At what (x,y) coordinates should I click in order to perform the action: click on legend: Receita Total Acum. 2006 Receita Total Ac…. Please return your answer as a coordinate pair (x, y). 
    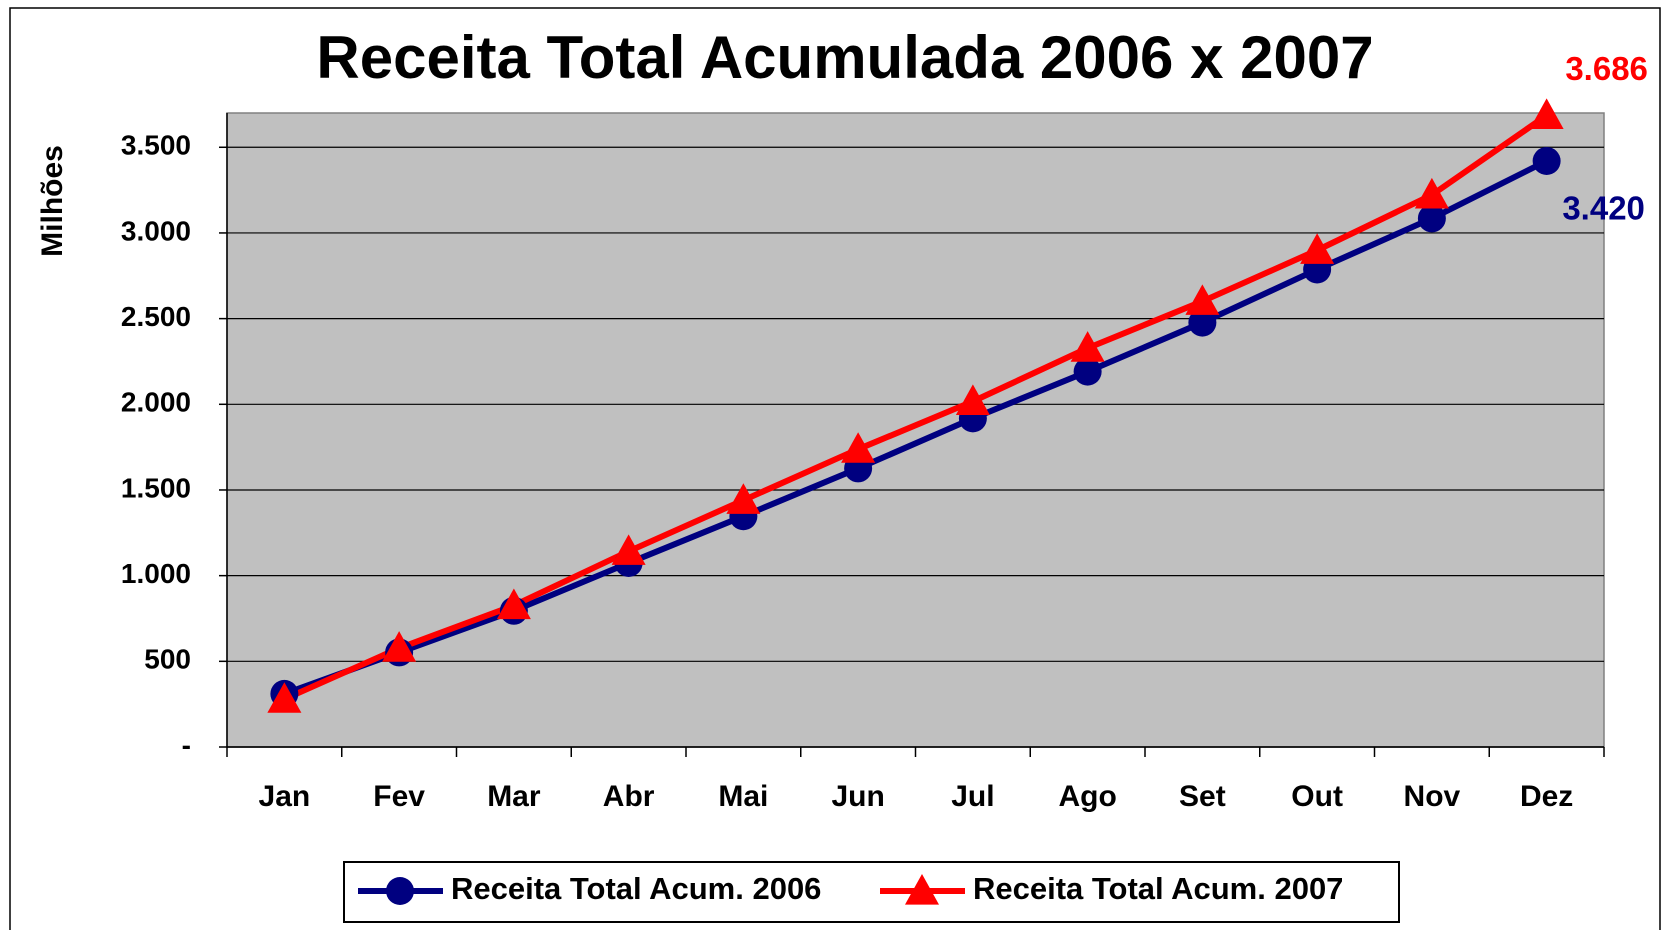
    Looking at the image, I should click on (871, 892).